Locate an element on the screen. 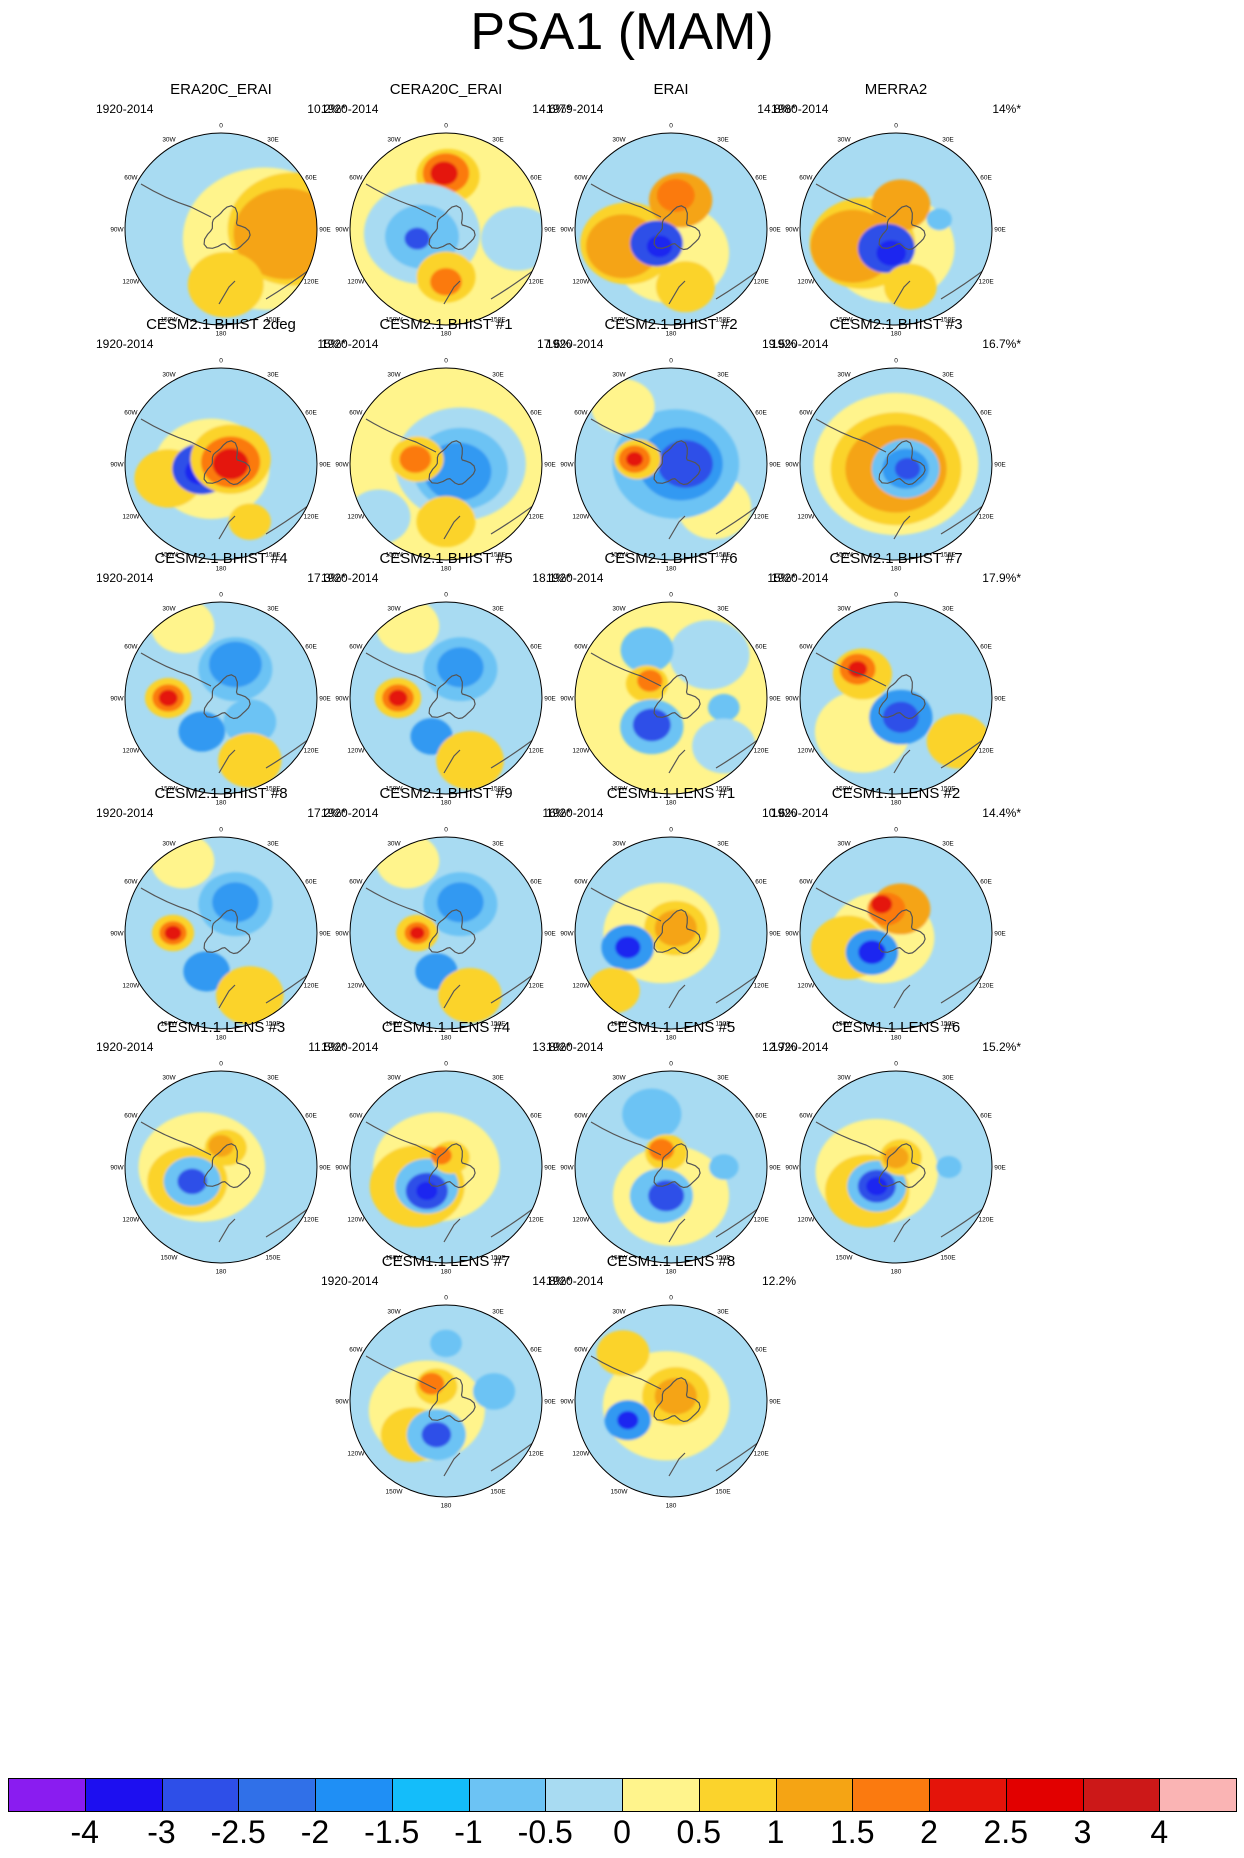 The width and height of the screenshot is (1244, 1858). longitude-label: 180 is located at coordinates (896, 1272).